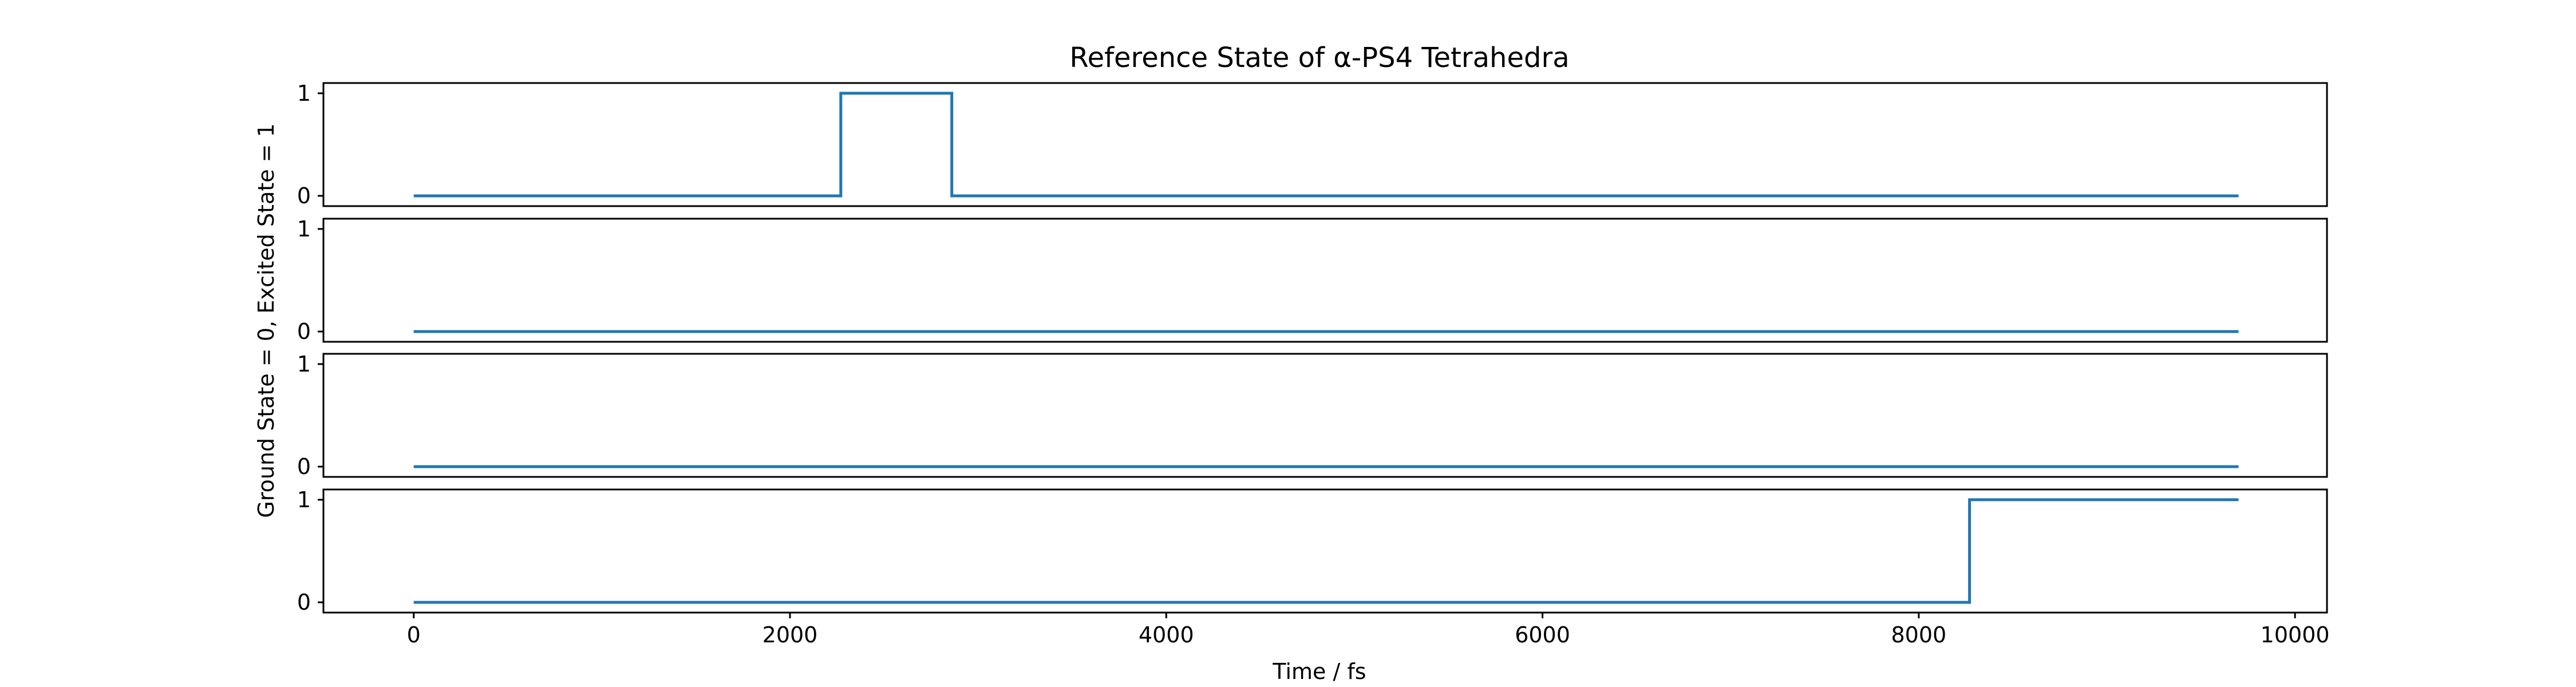  What do you see at coordinates (1166, 634) in the screenshot?
I see `x-tick-label: 4000` at bounding box center [1166, 634].